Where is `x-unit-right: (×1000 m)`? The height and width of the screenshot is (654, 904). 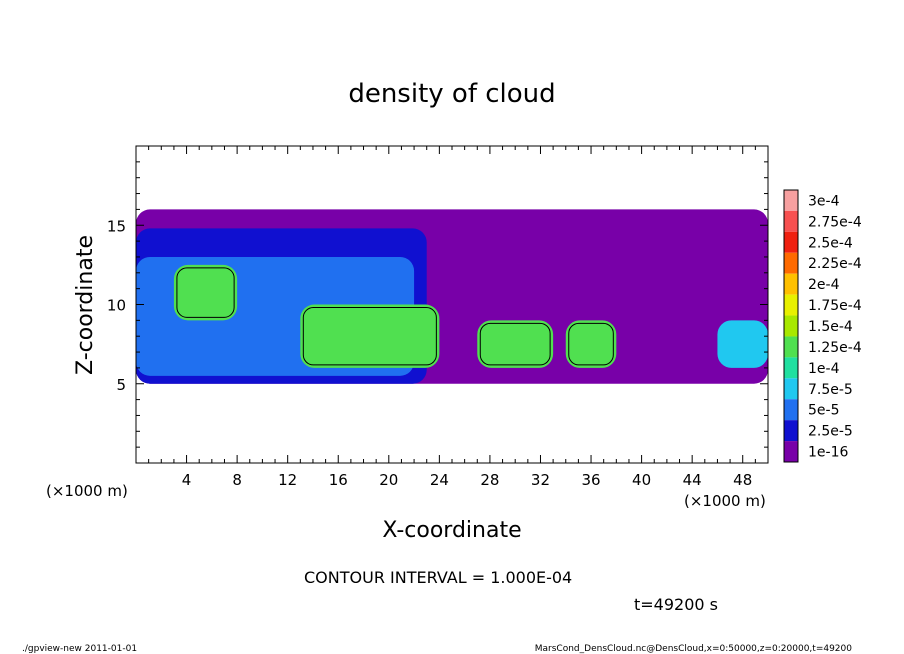
x-unit-right: (×1000 m) is located at coordinates (725, 501).